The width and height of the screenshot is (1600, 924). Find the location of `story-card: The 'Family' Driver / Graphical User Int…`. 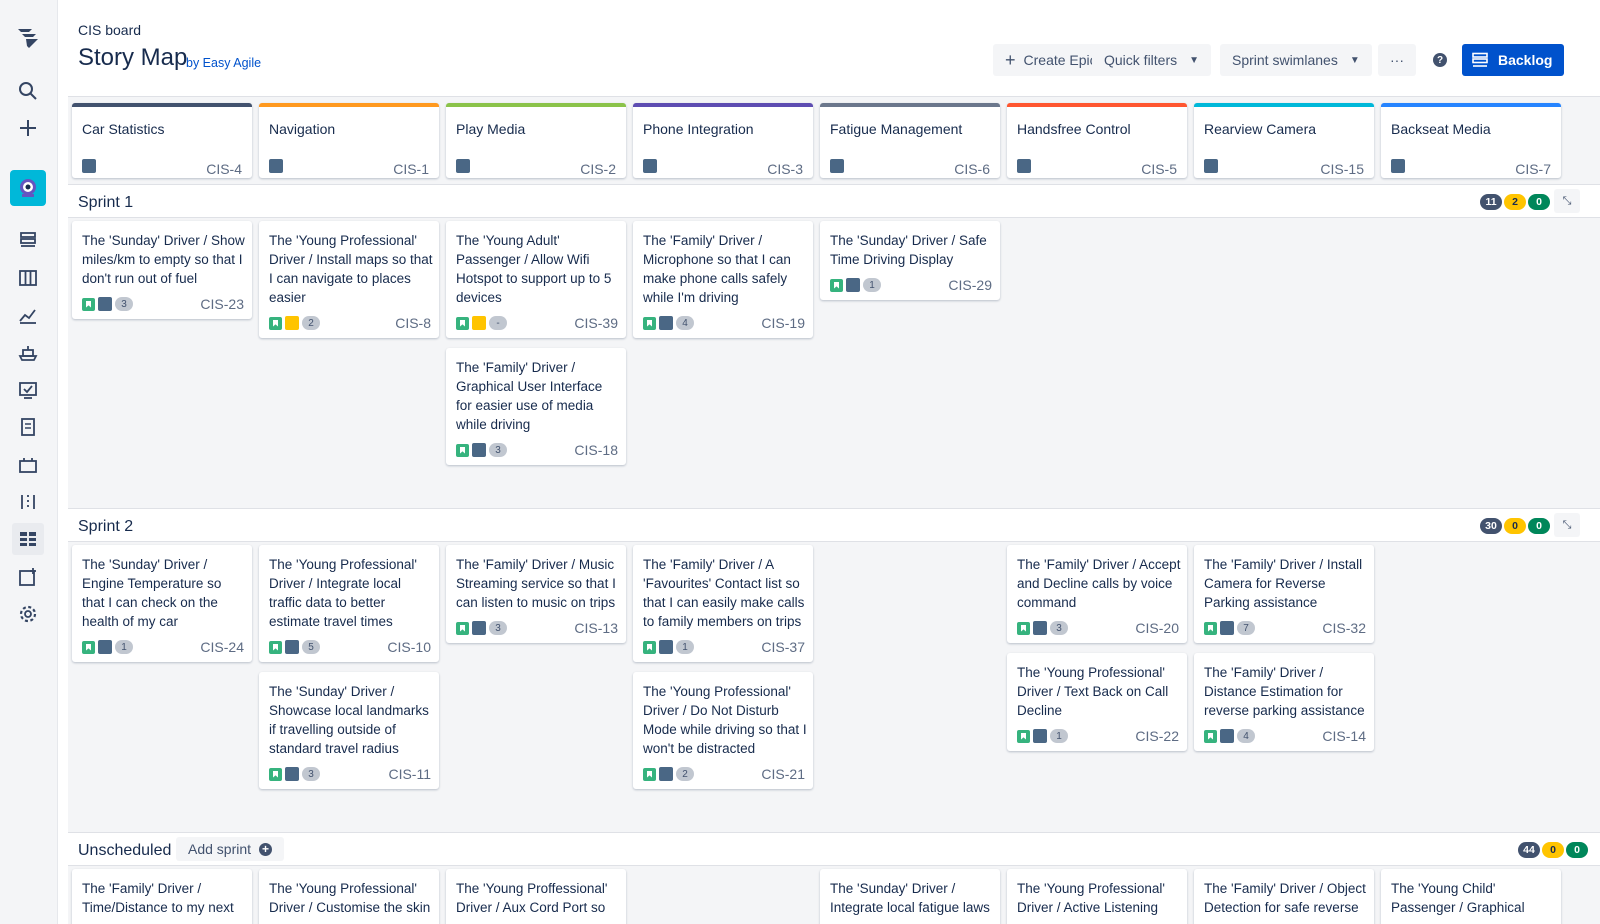

story-card: The 'Family' Driver / Graphical User Int… is located at coordinates (536, 406).